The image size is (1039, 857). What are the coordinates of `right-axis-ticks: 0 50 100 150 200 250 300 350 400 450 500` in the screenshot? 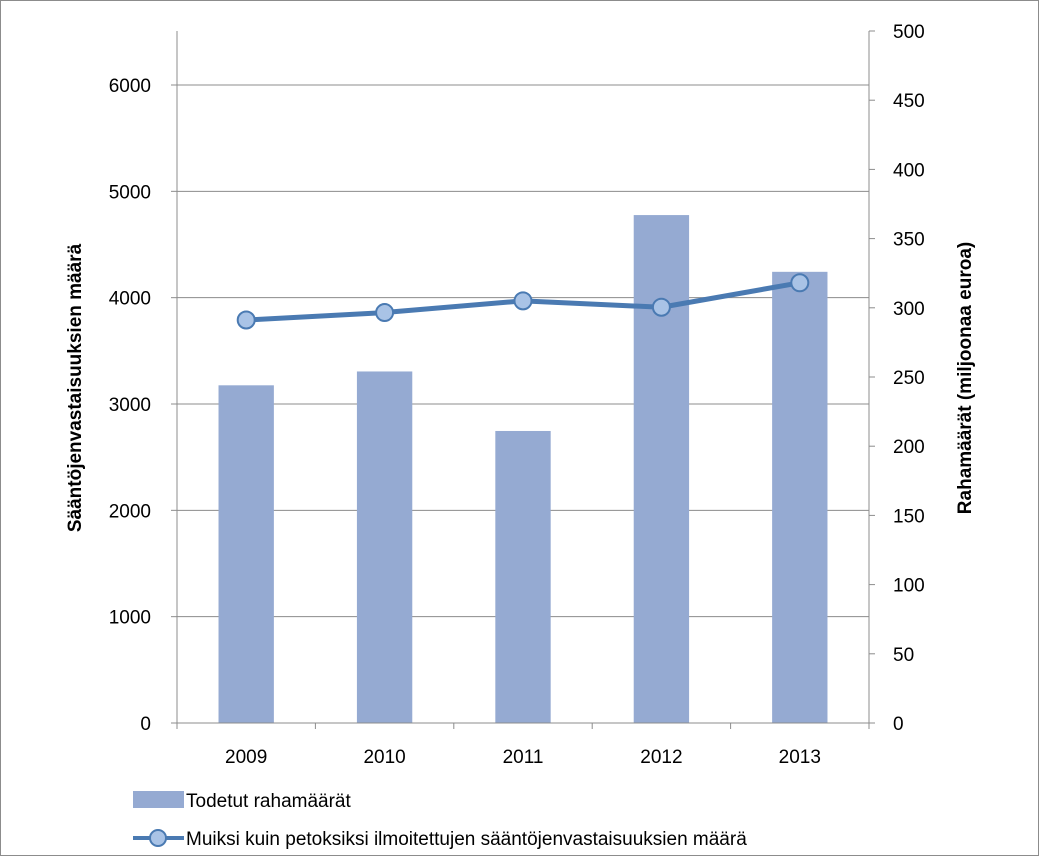 It's located at (897, 378).